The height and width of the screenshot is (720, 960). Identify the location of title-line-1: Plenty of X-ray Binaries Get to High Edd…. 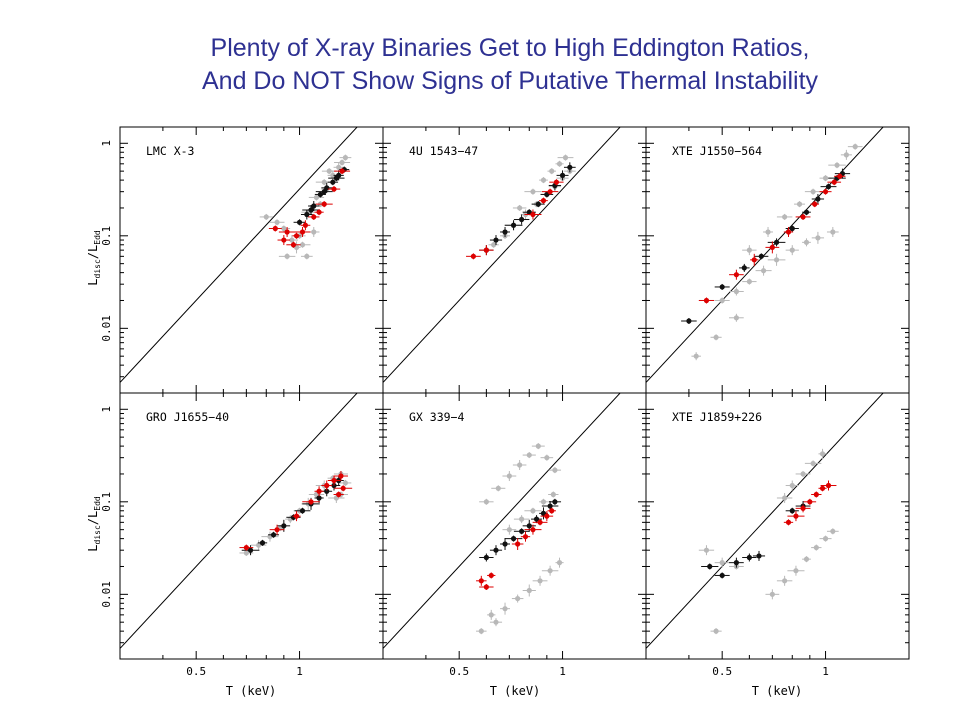
(510, 48).